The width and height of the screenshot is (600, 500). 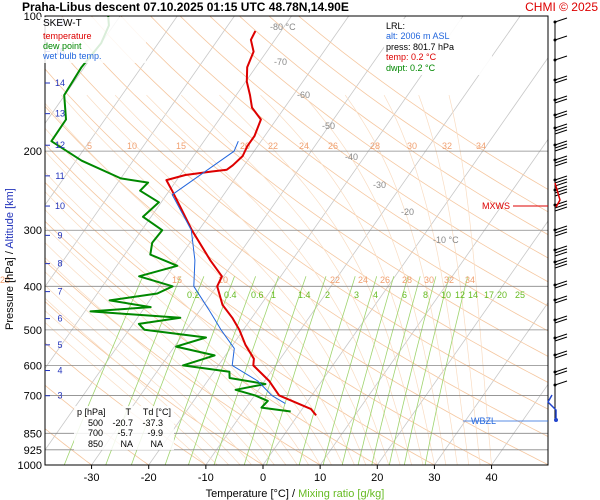 I want to click on pressure-tick-label: 200, so click(x=33, y=152).